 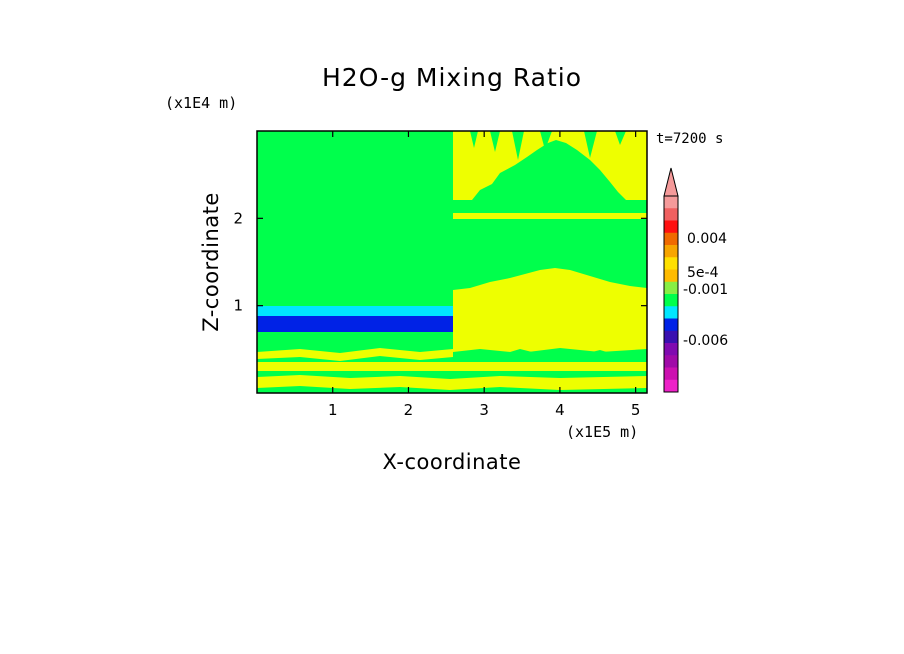 I want to click on y-unit-label: (x1E4 m), so click(x=201, y=103).